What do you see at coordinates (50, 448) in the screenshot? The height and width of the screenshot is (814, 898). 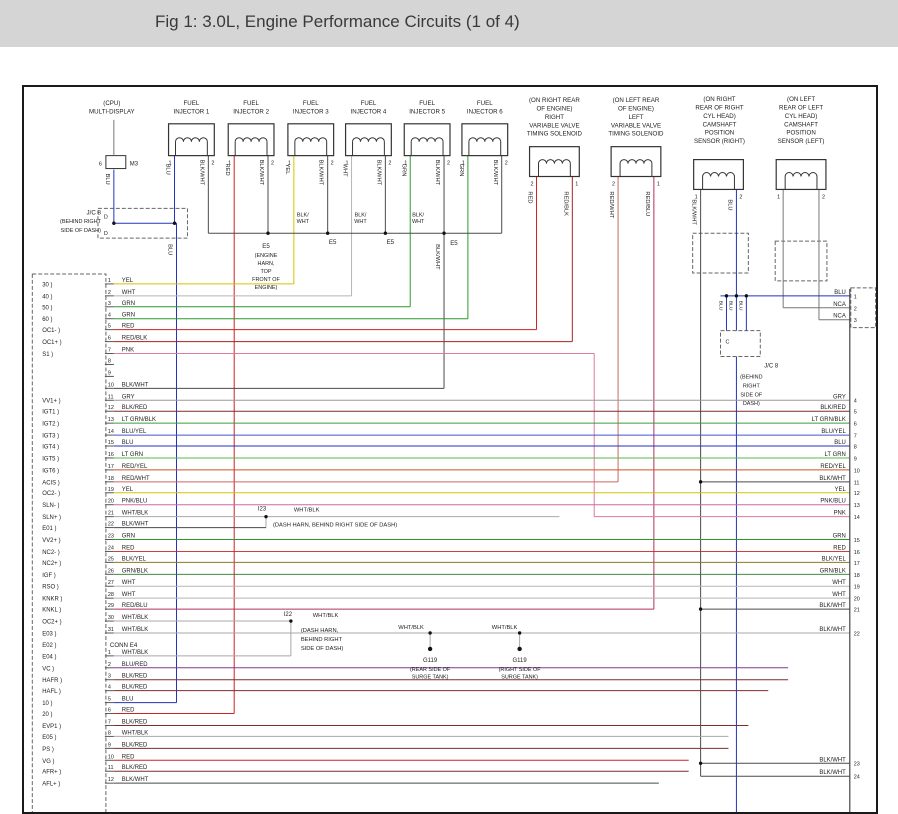 I see `svg-text: IGT4 )` at bounding box center [50, 448].